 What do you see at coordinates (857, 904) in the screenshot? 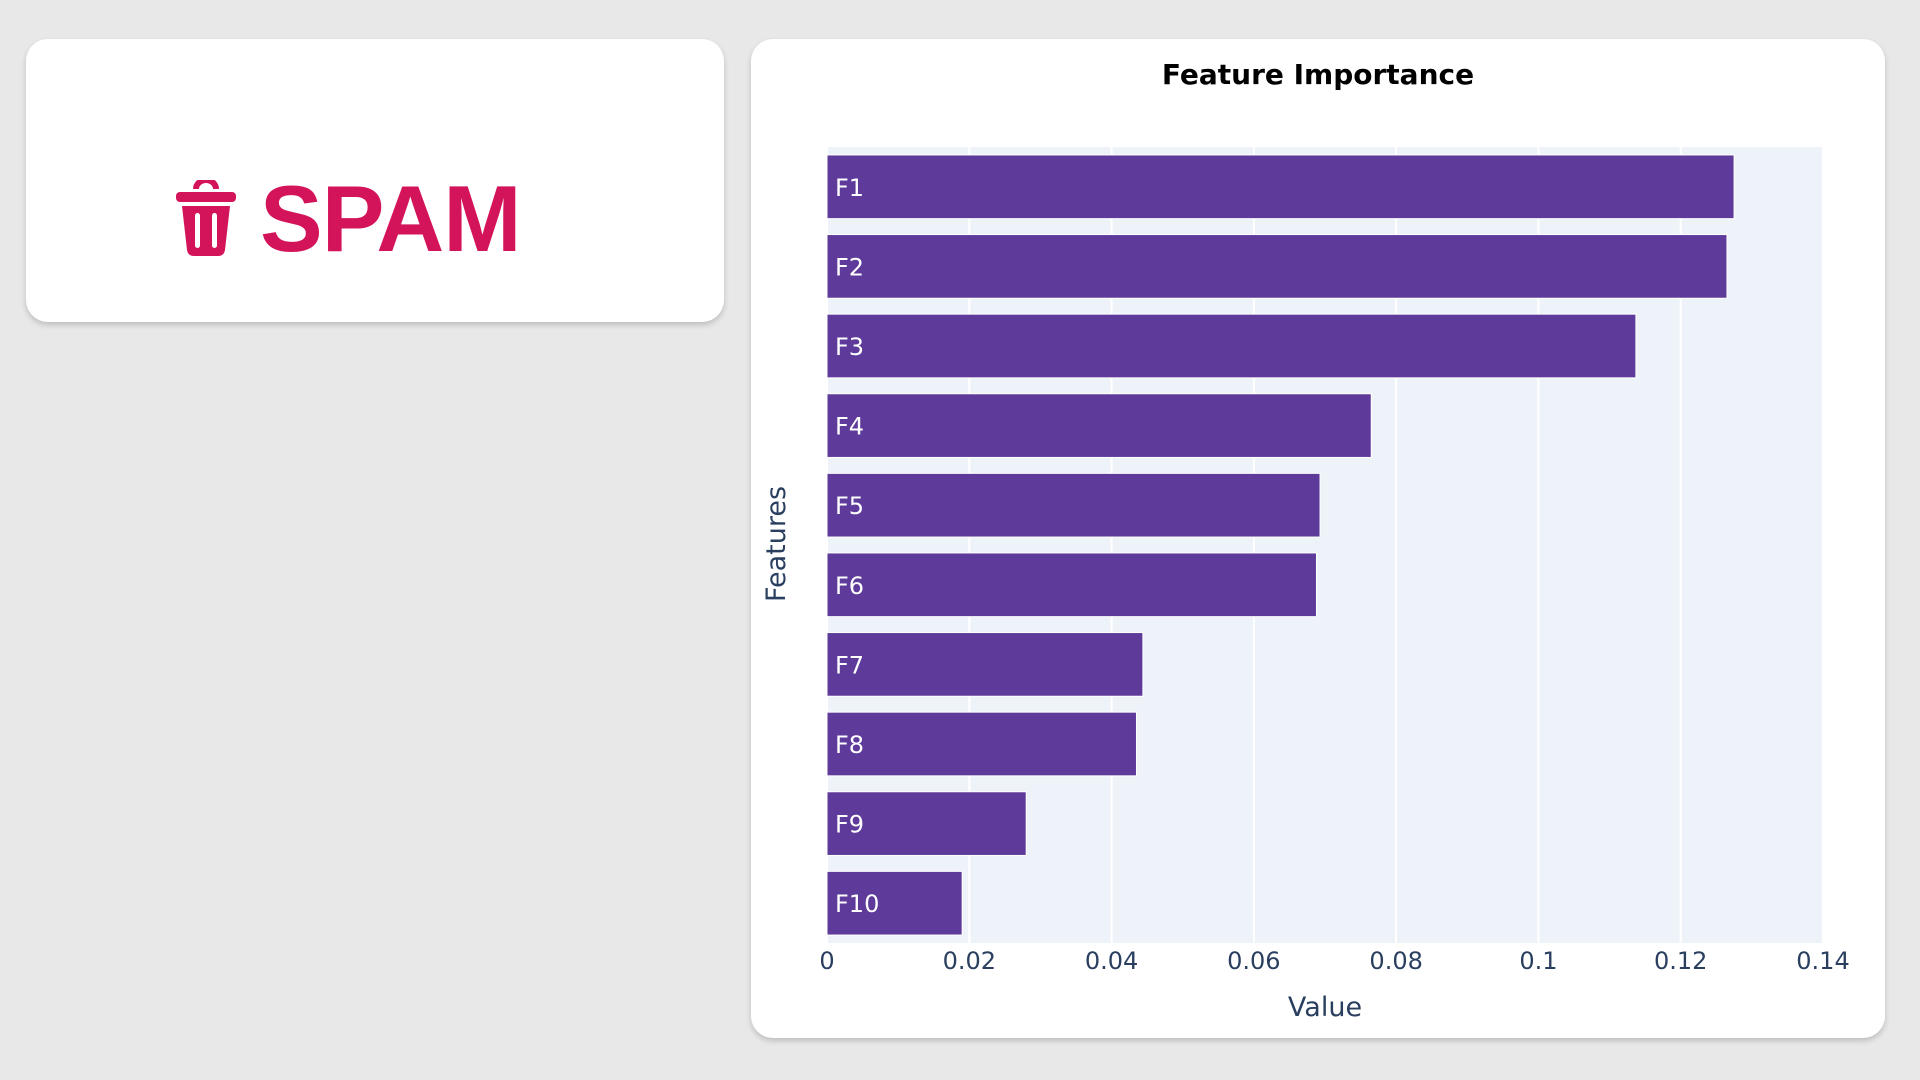
I see `bar-label: F10` at bounding box center [857, 904].